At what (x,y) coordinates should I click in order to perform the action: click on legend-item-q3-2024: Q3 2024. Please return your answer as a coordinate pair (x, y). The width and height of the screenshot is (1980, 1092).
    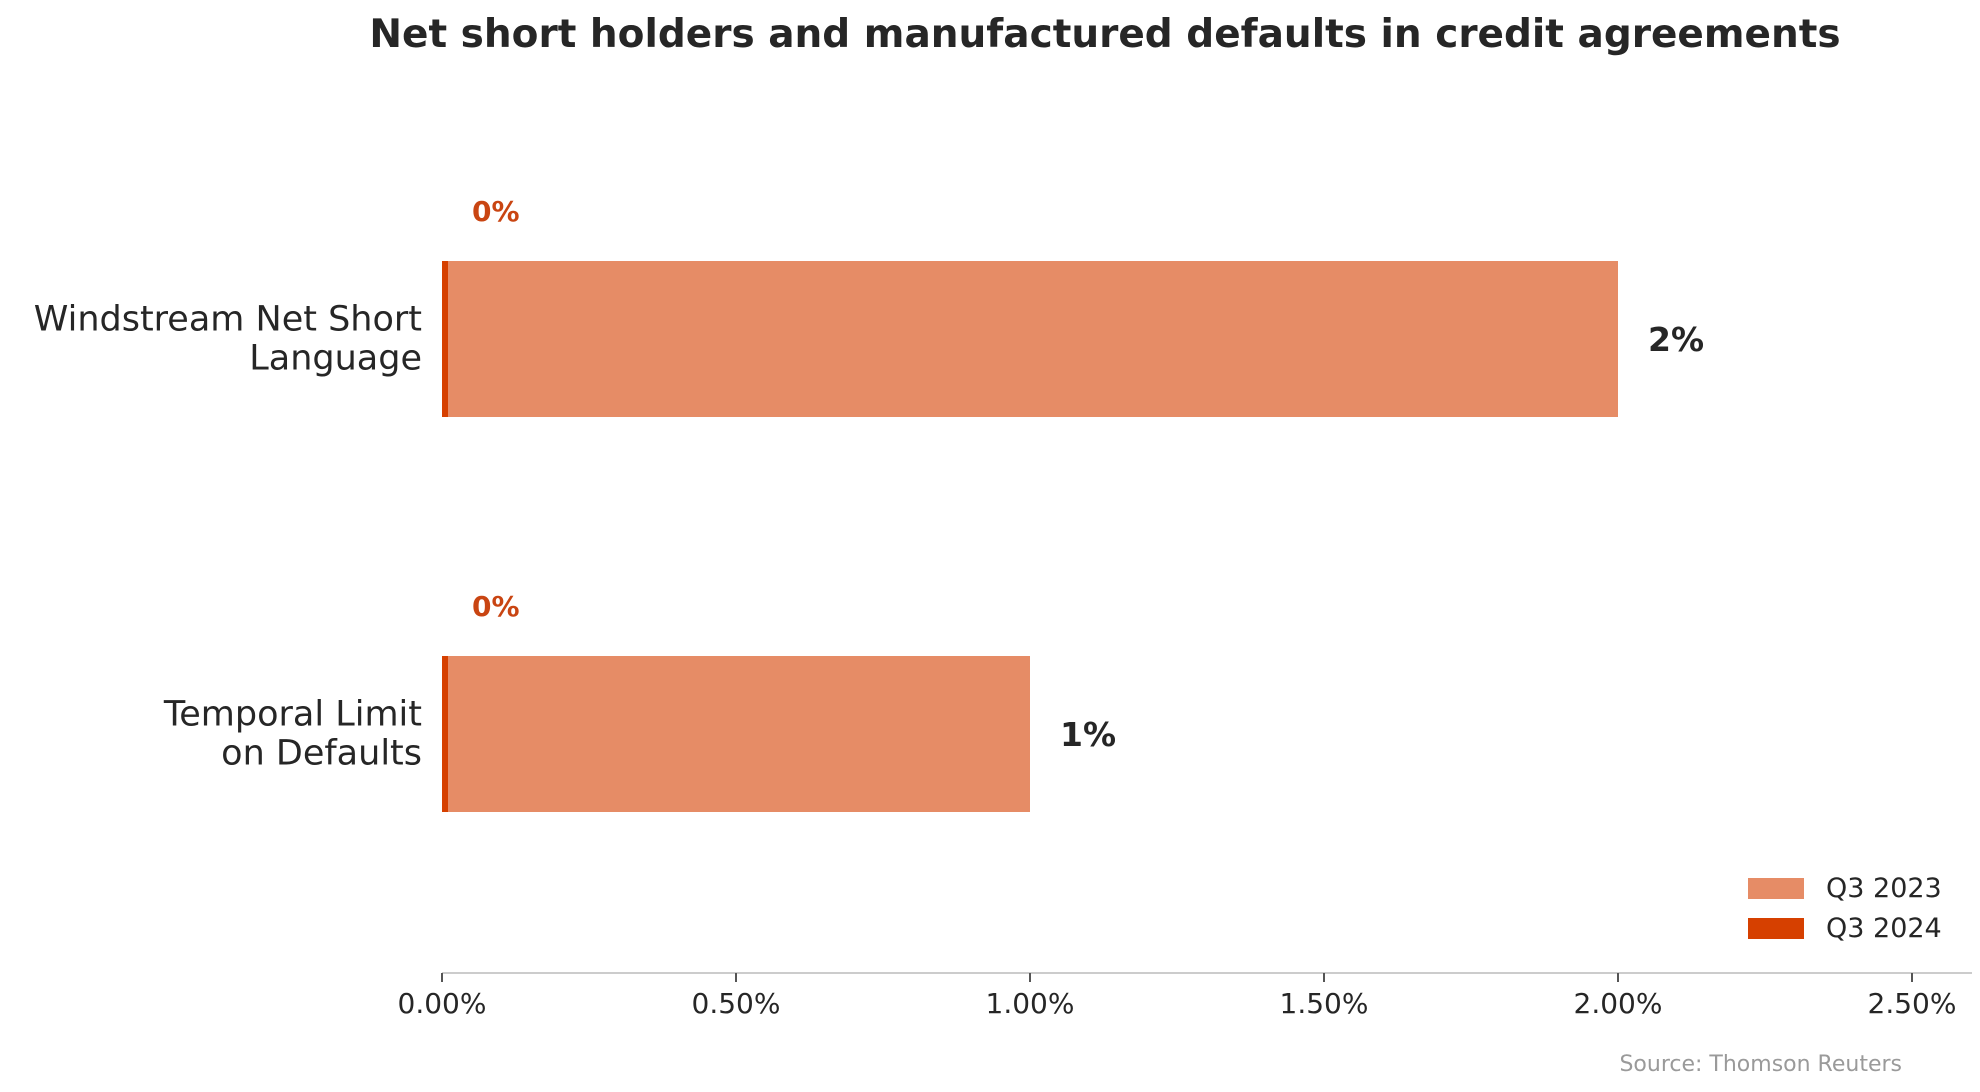
    Looking at the image, I should click on (1845, 928).